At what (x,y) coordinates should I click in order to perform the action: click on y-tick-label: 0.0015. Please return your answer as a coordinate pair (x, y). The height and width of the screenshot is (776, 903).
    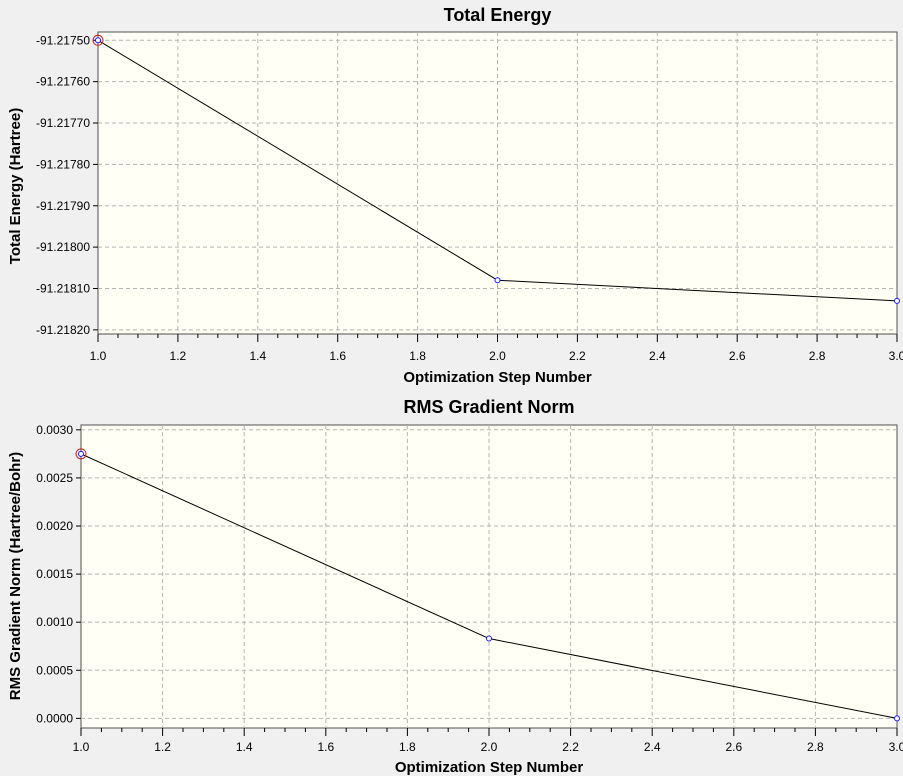
    Looking at the image, I should click on (54, 574).